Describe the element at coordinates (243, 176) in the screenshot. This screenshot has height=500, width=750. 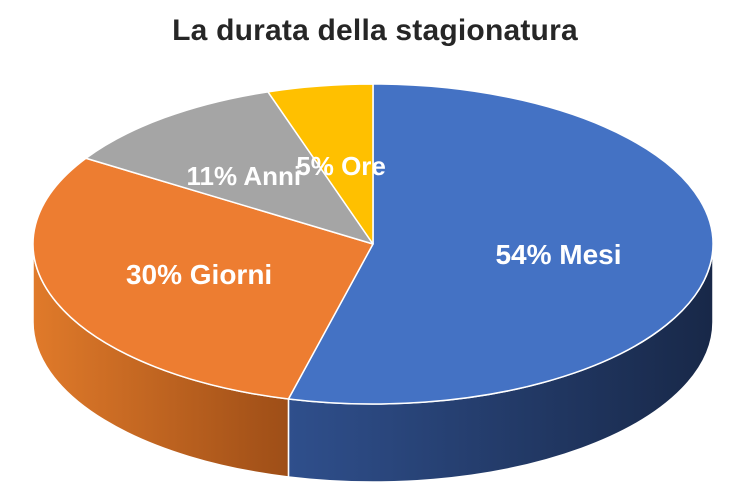
I see `slice-label-anni: 11% Anni` at that location.